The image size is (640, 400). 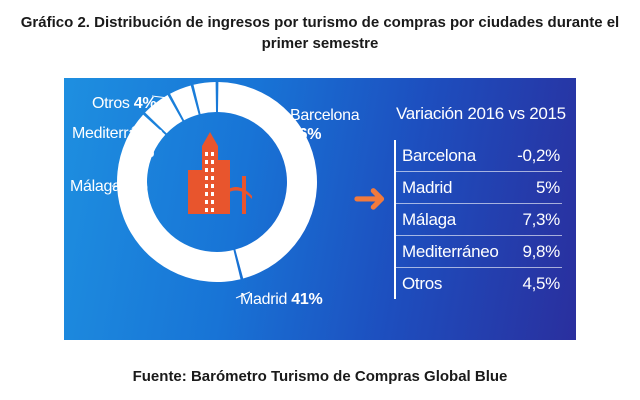 What do you see at coordinates (541, 219) in the screenshot?
I see `table-cell-value: 7,3%` at bounding box center [541, 219].